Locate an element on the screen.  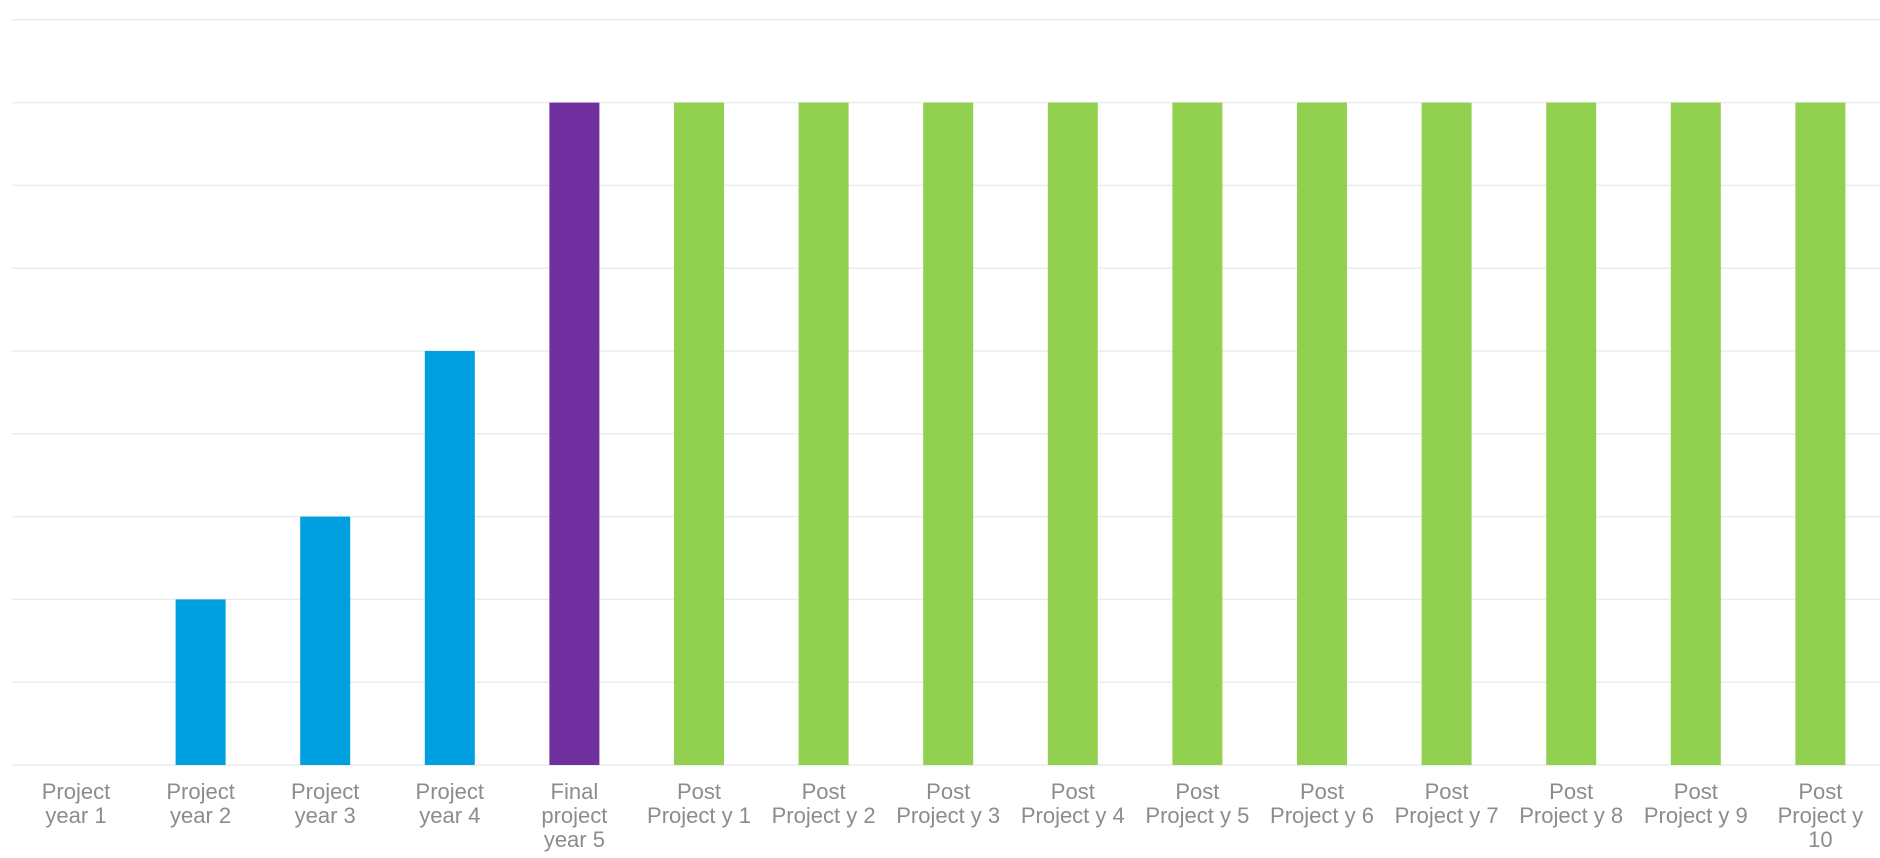
x-tick-label: Post Project y 6 is located at coordinates (1322, 803).